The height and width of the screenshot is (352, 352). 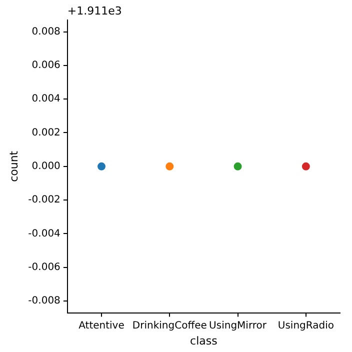 What do you see at coordinates (44, 267) in the screenshot?
I see `y-tick-label: -0.006` at bounding box center [44, 267].